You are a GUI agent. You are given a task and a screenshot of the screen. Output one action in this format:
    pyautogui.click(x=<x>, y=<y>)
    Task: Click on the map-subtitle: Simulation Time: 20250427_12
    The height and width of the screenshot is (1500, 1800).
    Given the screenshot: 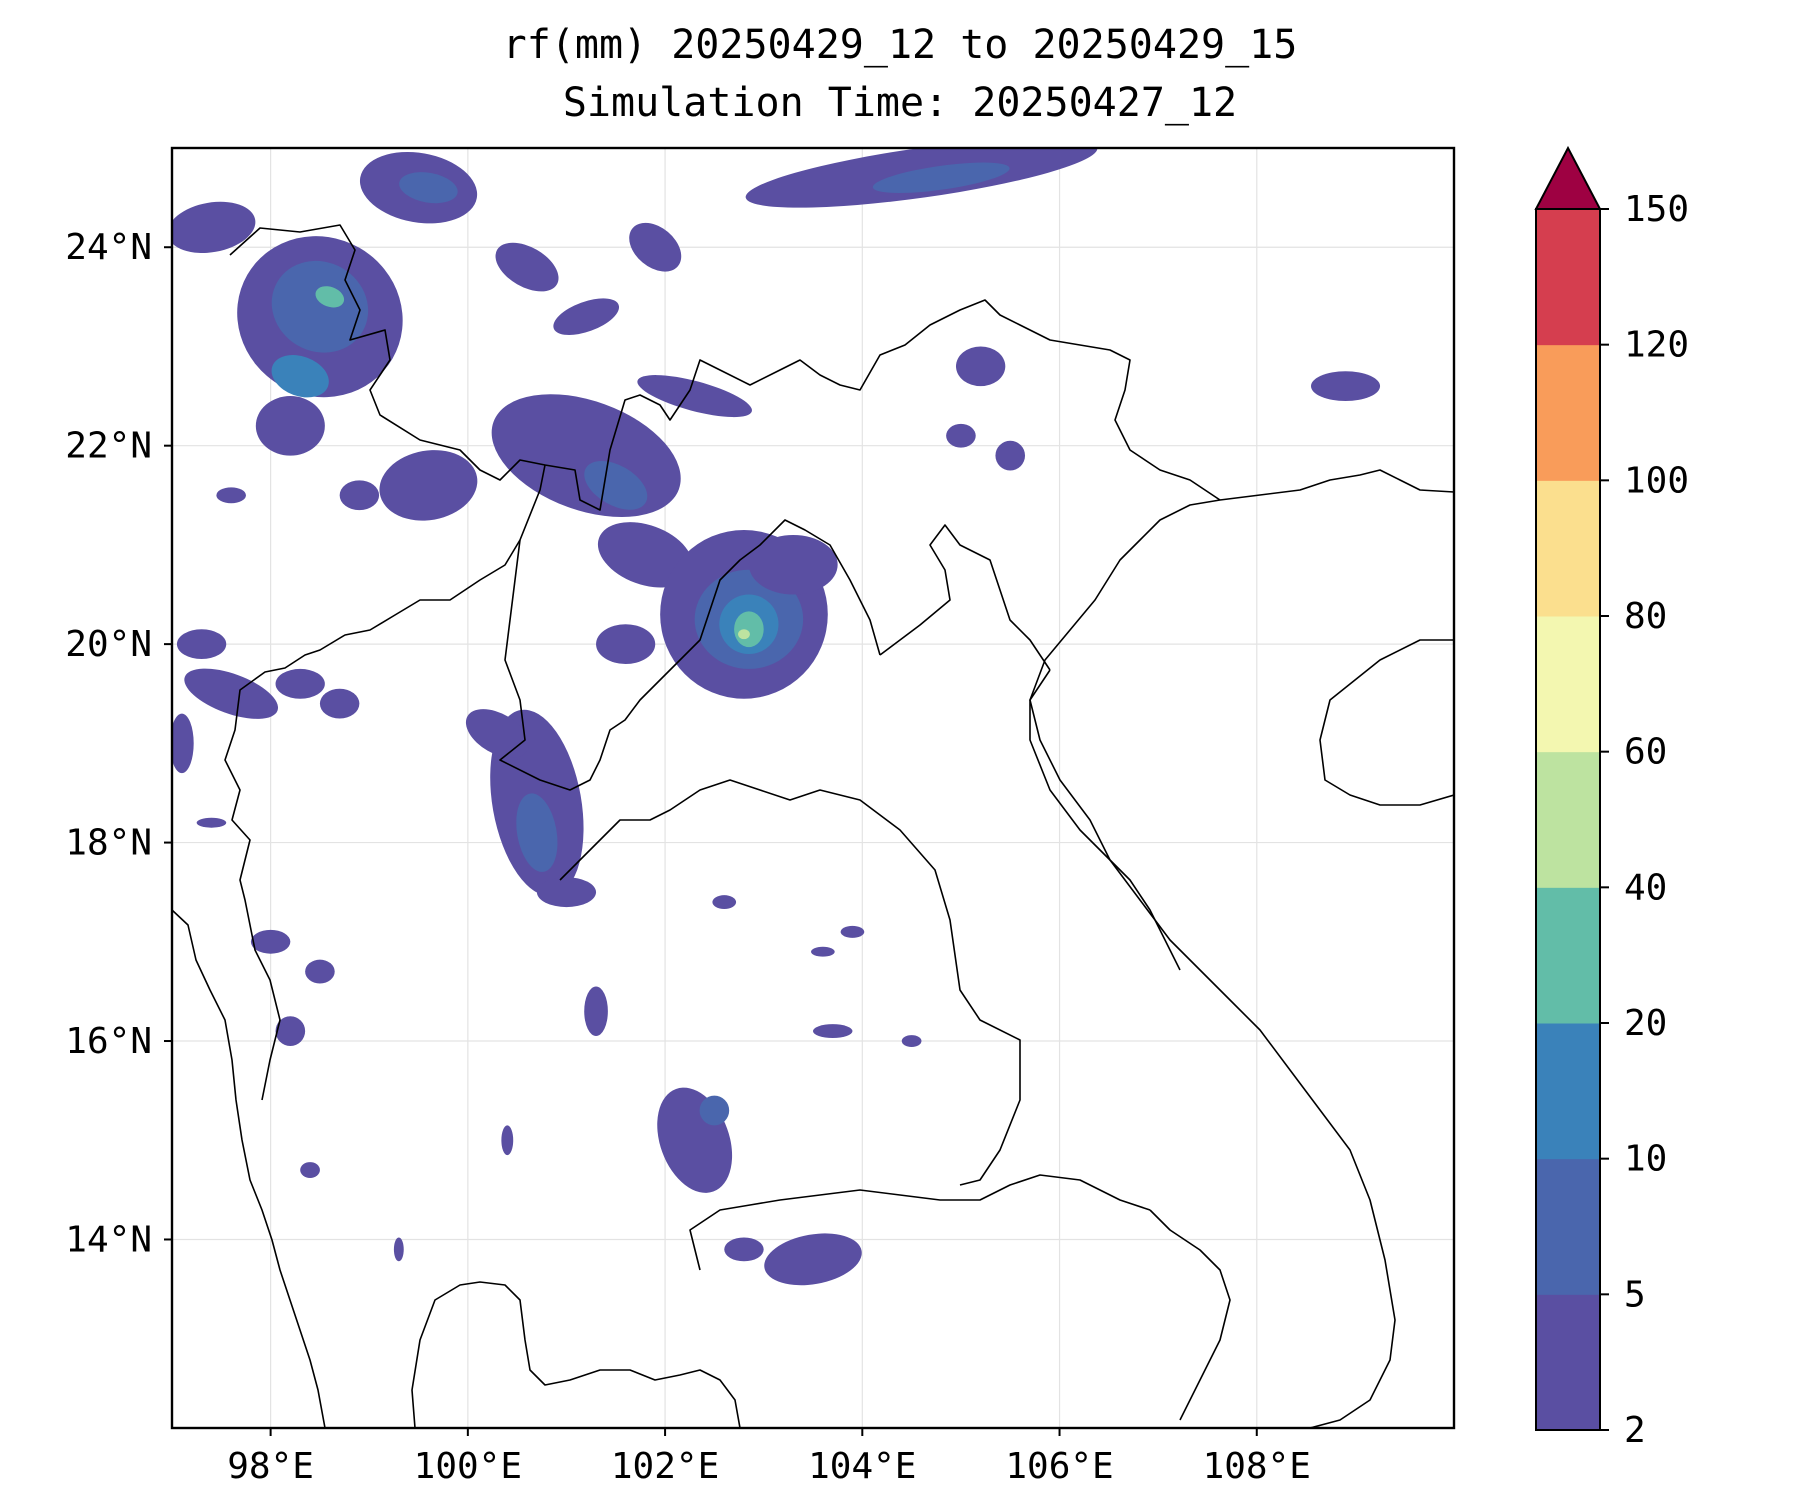 What is the action you would take?
    pyautogui.click(x=900, y=103)
    